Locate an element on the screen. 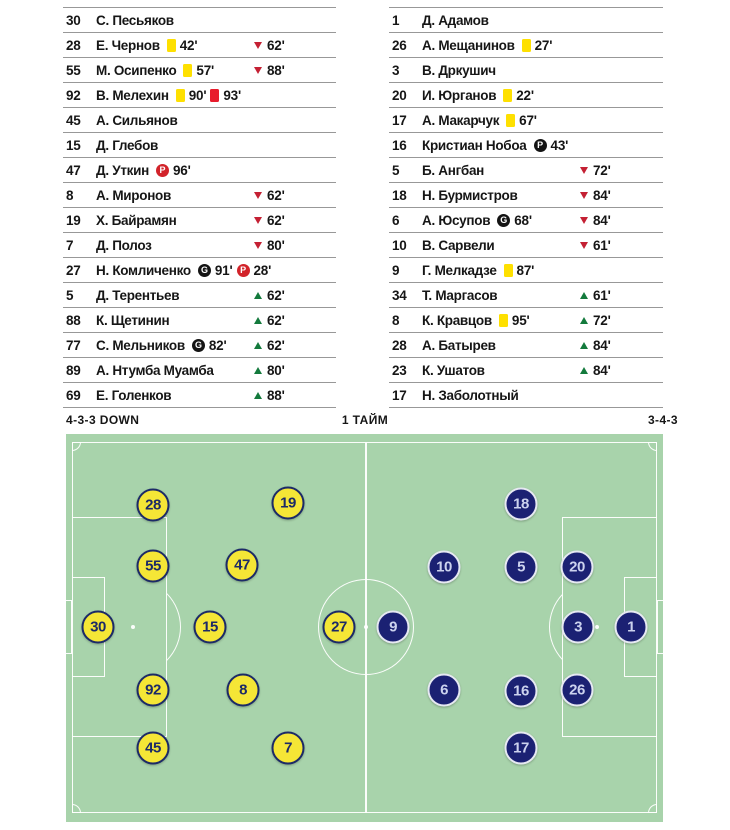 The height and width of the screenshot is (830, 730). substitution-in: 62' is located at coordinates (269, 345).